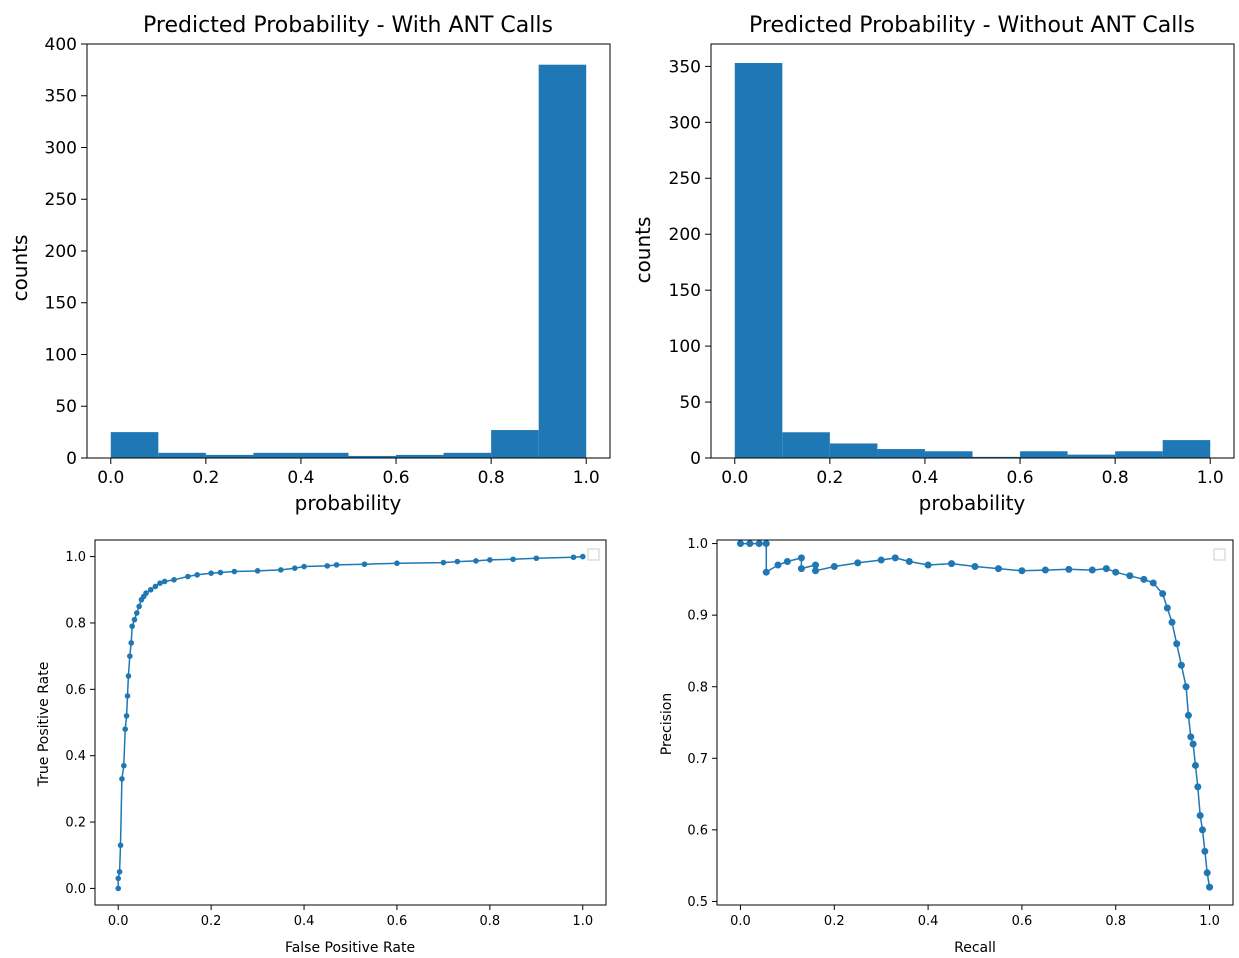 The image size is (1239, 958). Describe the element at coordinates (75, 690) in the screenshot. I see `y-tick-label: 0.6` at that location.